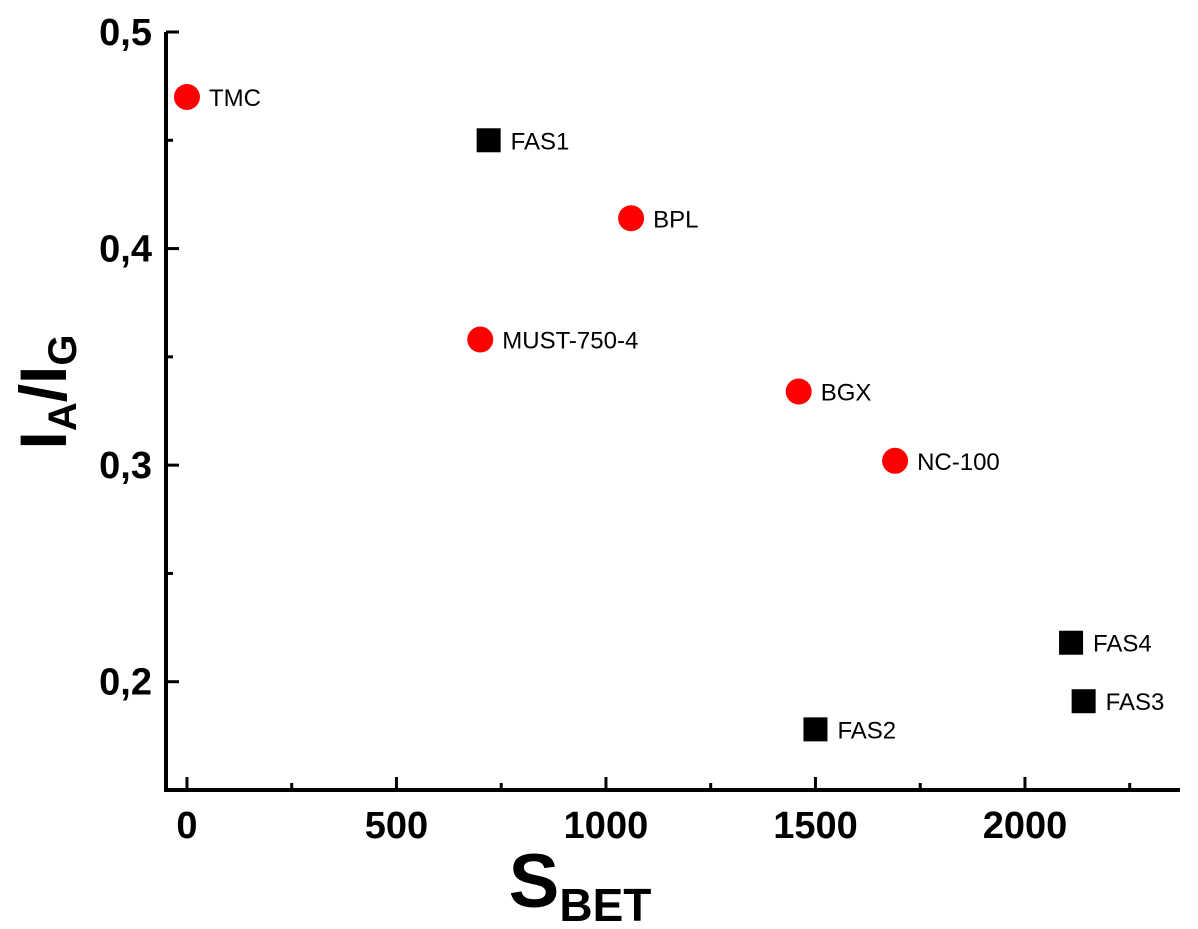 This screenshot has width=1198, height=929. I want to click on point-label: FAS4, so click(1122, 644).